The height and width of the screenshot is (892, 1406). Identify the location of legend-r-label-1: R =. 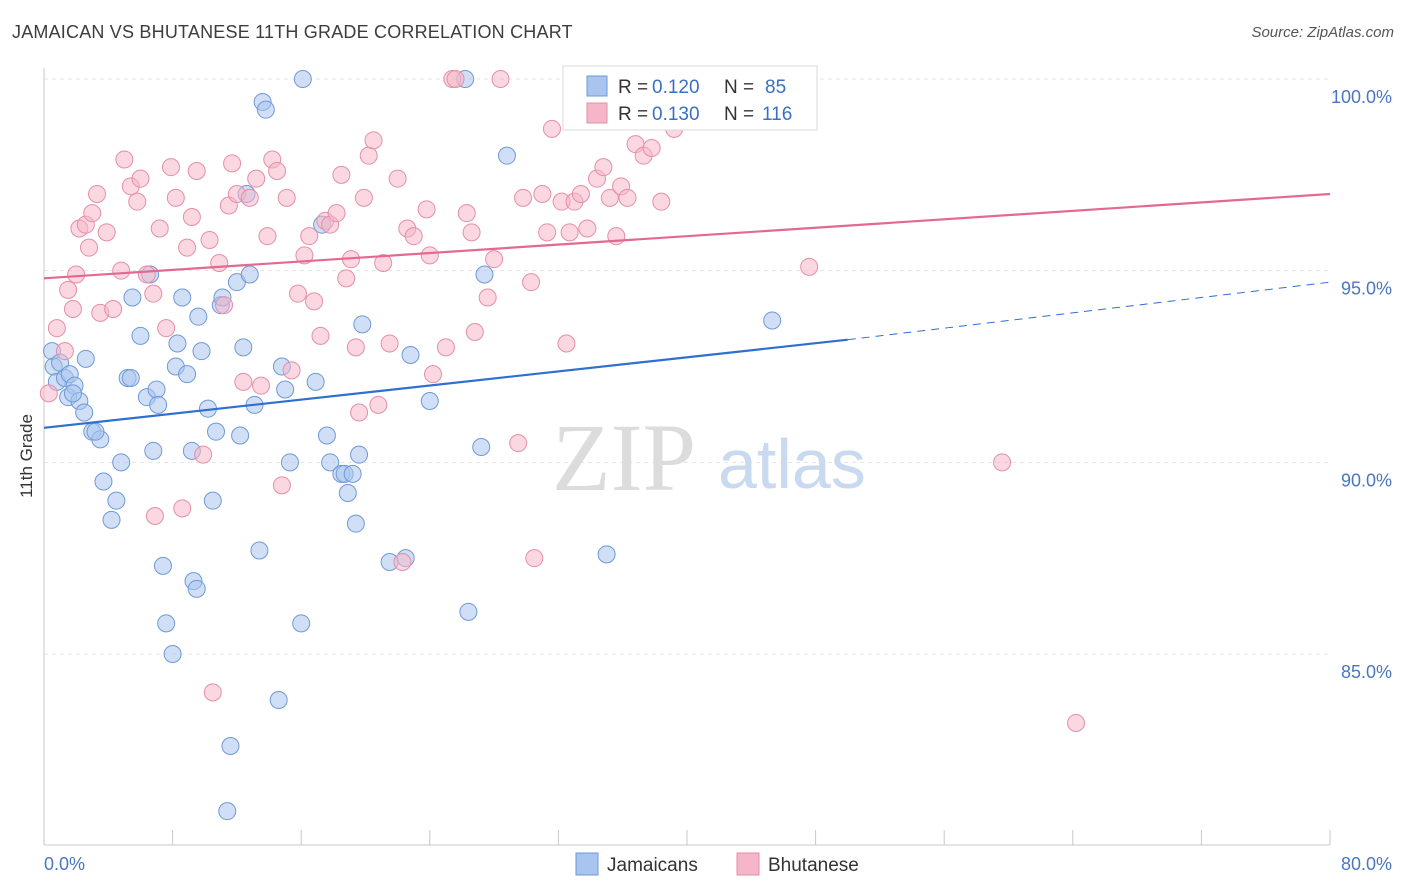
(633, 87).